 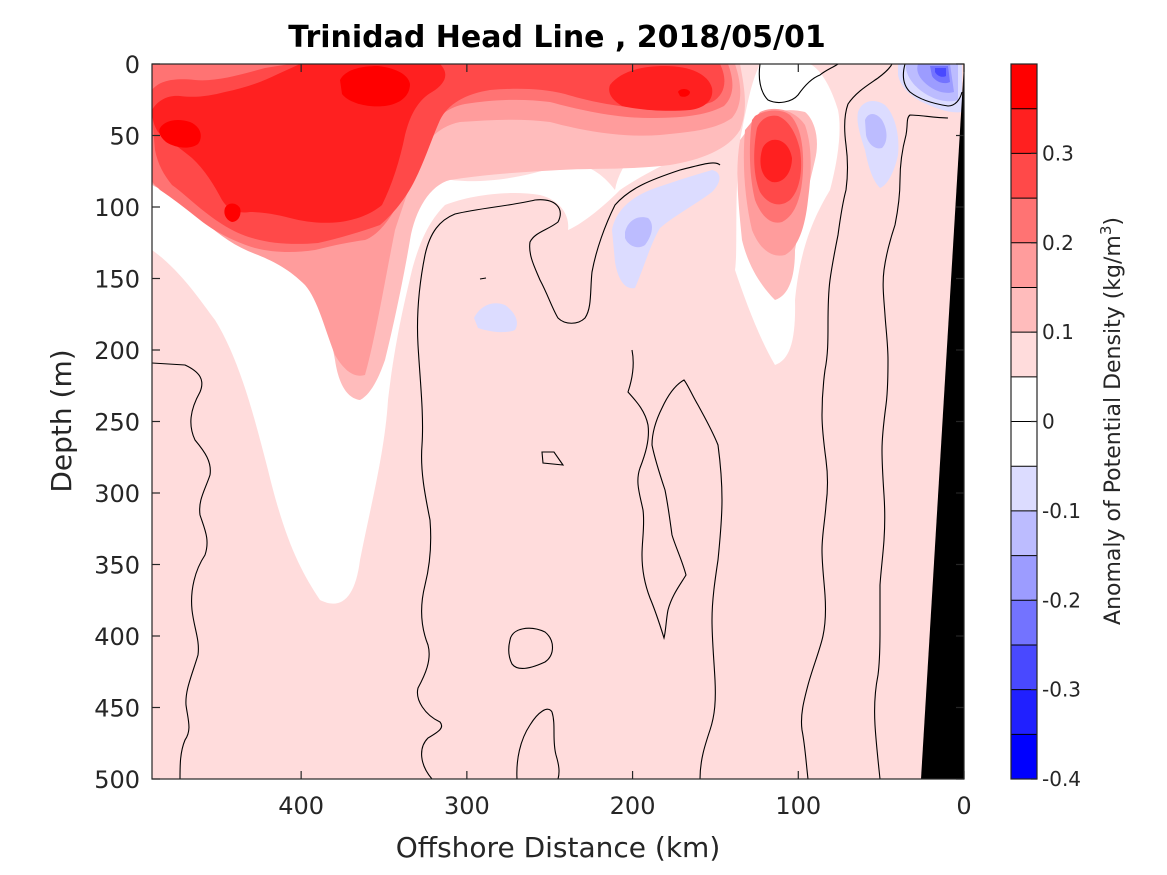 I want to click on y-tick-label: 400, so click(x=117, y=637).